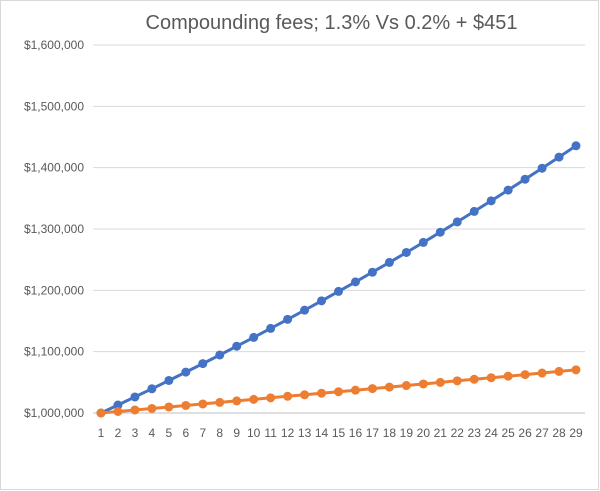 Image resolution: width=600 pixels, height=491 pixels. What do you see at coordinates (219, 433) in the screenshot?
I see `x-tick-label: 8` at bounding box center [219, 433].